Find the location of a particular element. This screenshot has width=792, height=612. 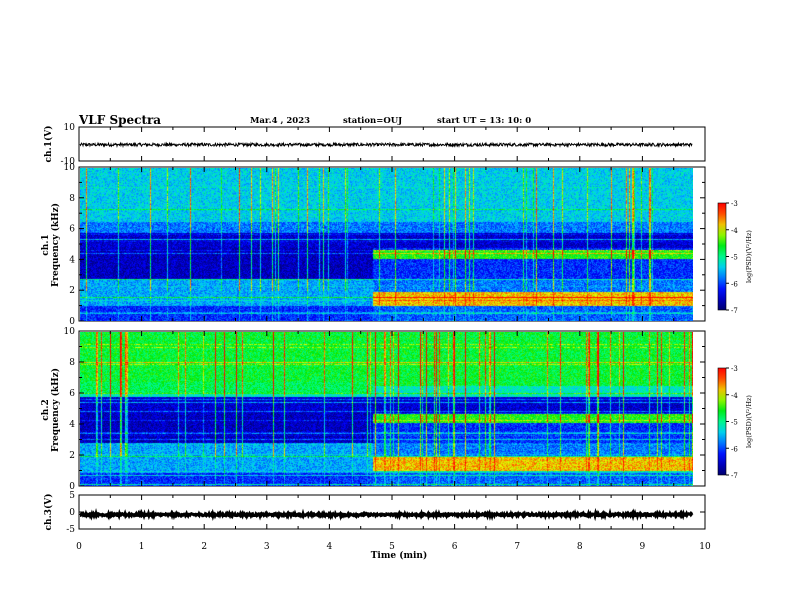

x-tick-label: 5 is located at coordinates (392, 547).